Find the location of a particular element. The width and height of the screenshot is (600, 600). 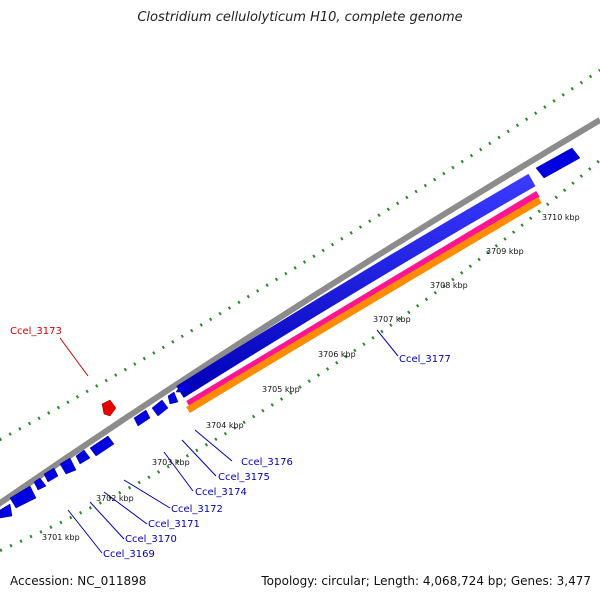

gene-label-ccel-3175: Ccel_3175 is located at coordinates (244, 477).